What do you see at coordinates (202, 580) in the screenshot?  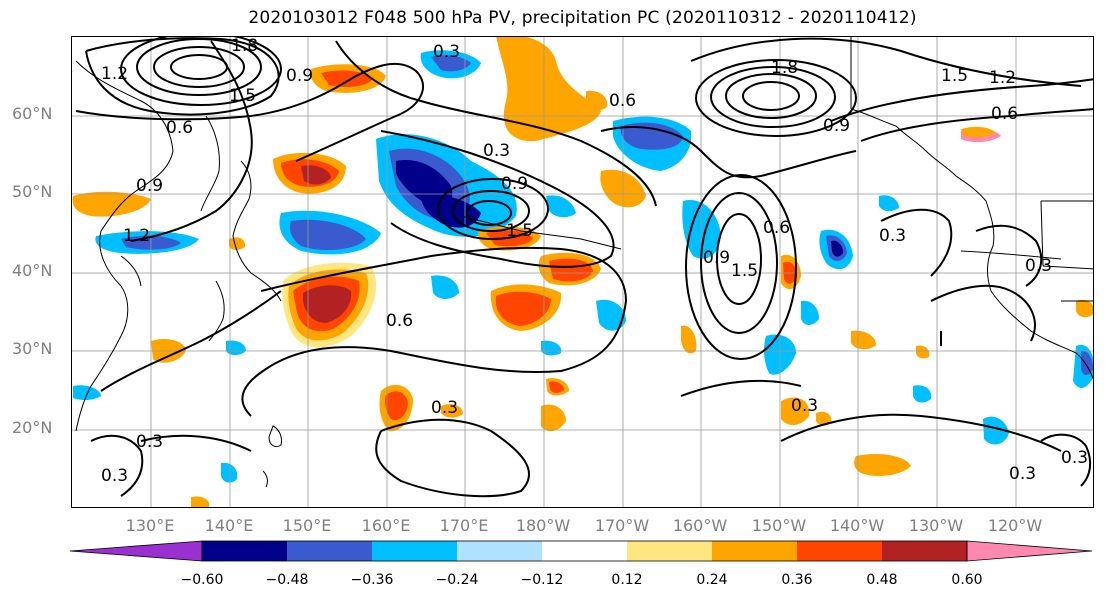 I see `colorbar-tick: −0.60` at bounding box center [202, 580].